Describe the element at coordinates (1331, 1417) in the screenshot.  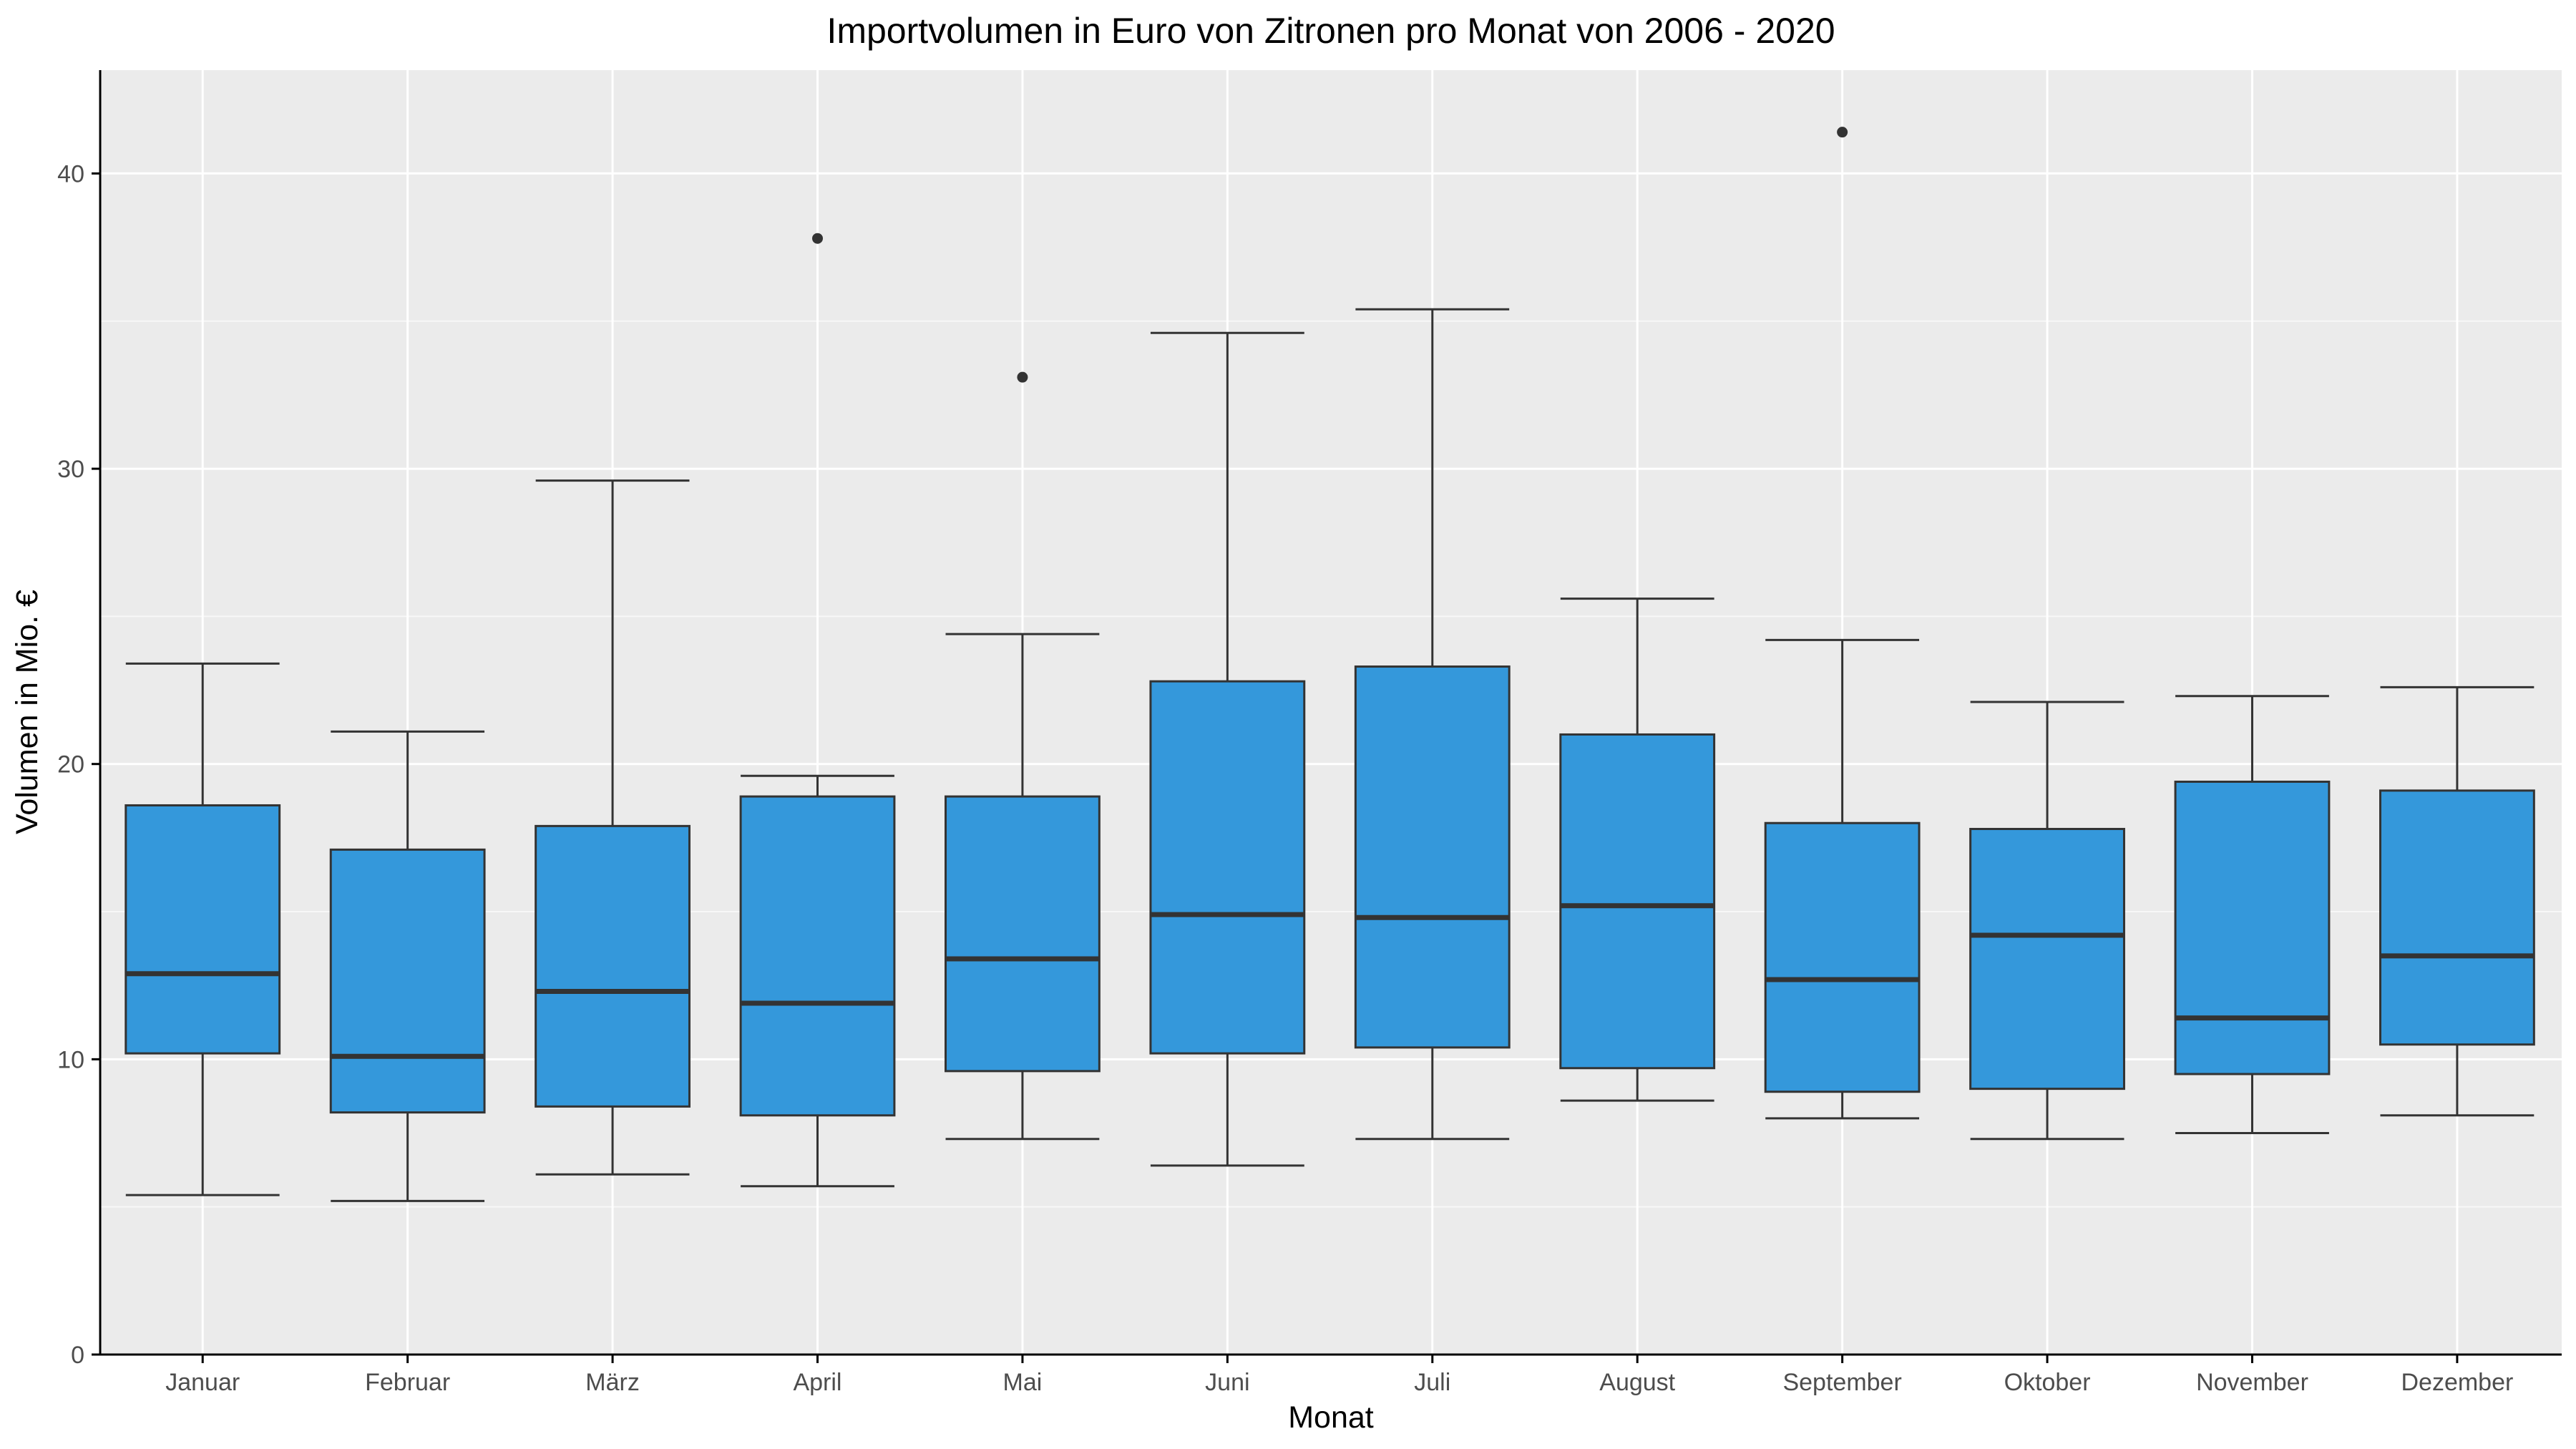
I see `x-axis-title: Monat` at that location.